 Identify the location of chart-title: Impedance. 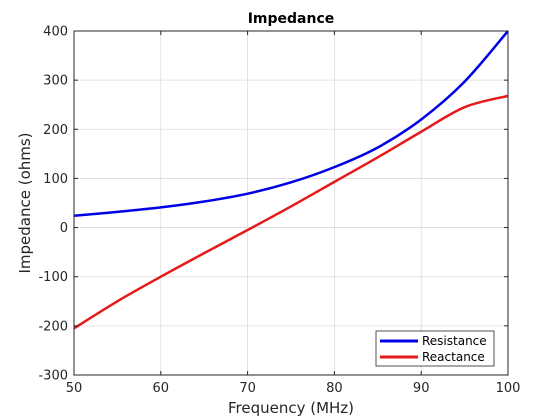
(291, 19).